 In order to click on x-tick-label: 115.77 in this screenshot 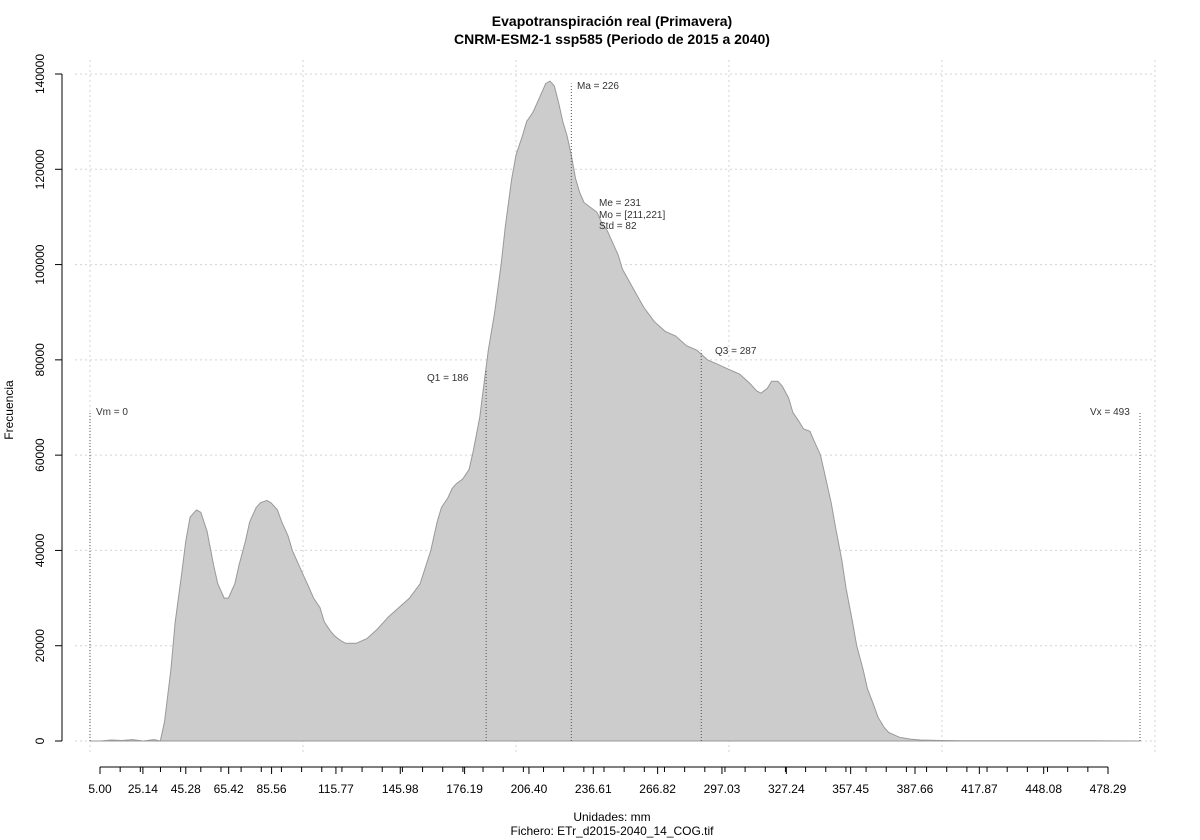, I will do `click(336, 789)`.